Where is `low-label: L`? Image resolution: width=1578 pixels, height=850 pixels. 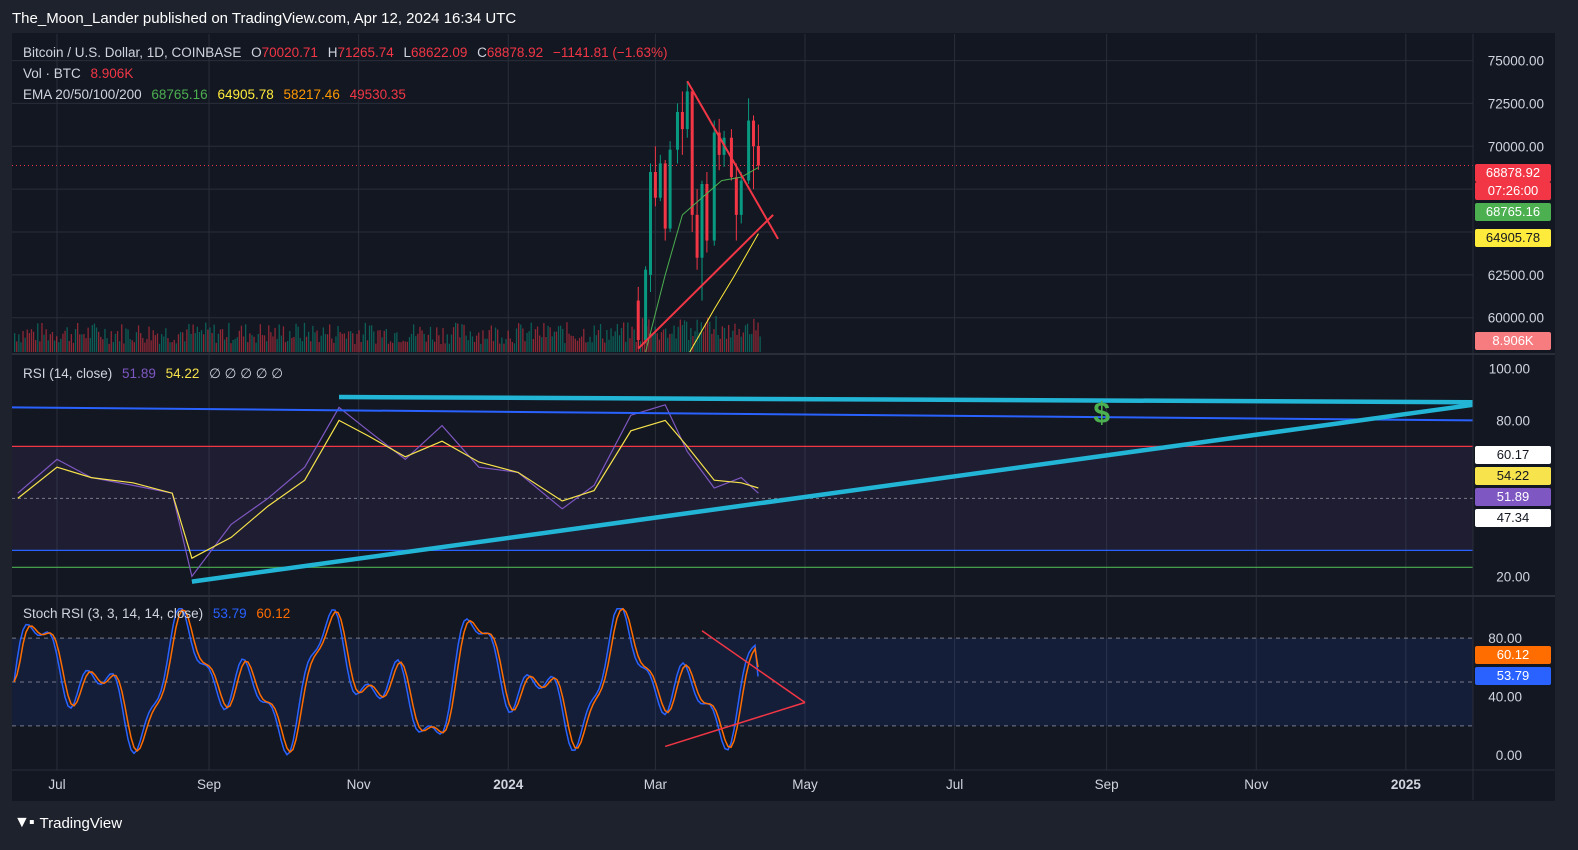 low-label: L is located at coordinates (407, 52).